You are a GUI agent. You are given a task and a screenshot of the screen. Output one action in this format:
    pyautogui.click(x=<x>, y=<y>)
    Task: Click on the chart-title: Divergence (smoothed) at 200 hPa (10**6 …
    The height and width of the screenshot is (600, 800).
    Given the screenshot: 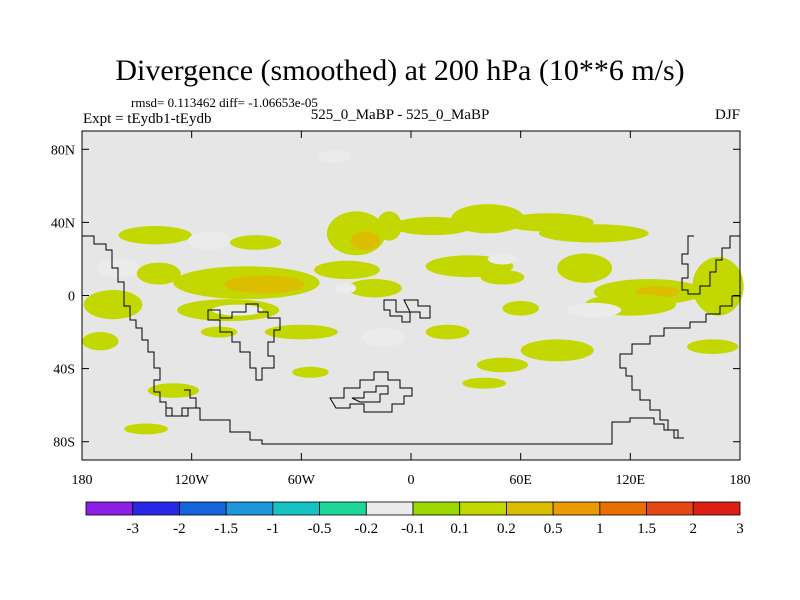 What is the action you would take?
    pyautogui.click(x=400, y=70)
    